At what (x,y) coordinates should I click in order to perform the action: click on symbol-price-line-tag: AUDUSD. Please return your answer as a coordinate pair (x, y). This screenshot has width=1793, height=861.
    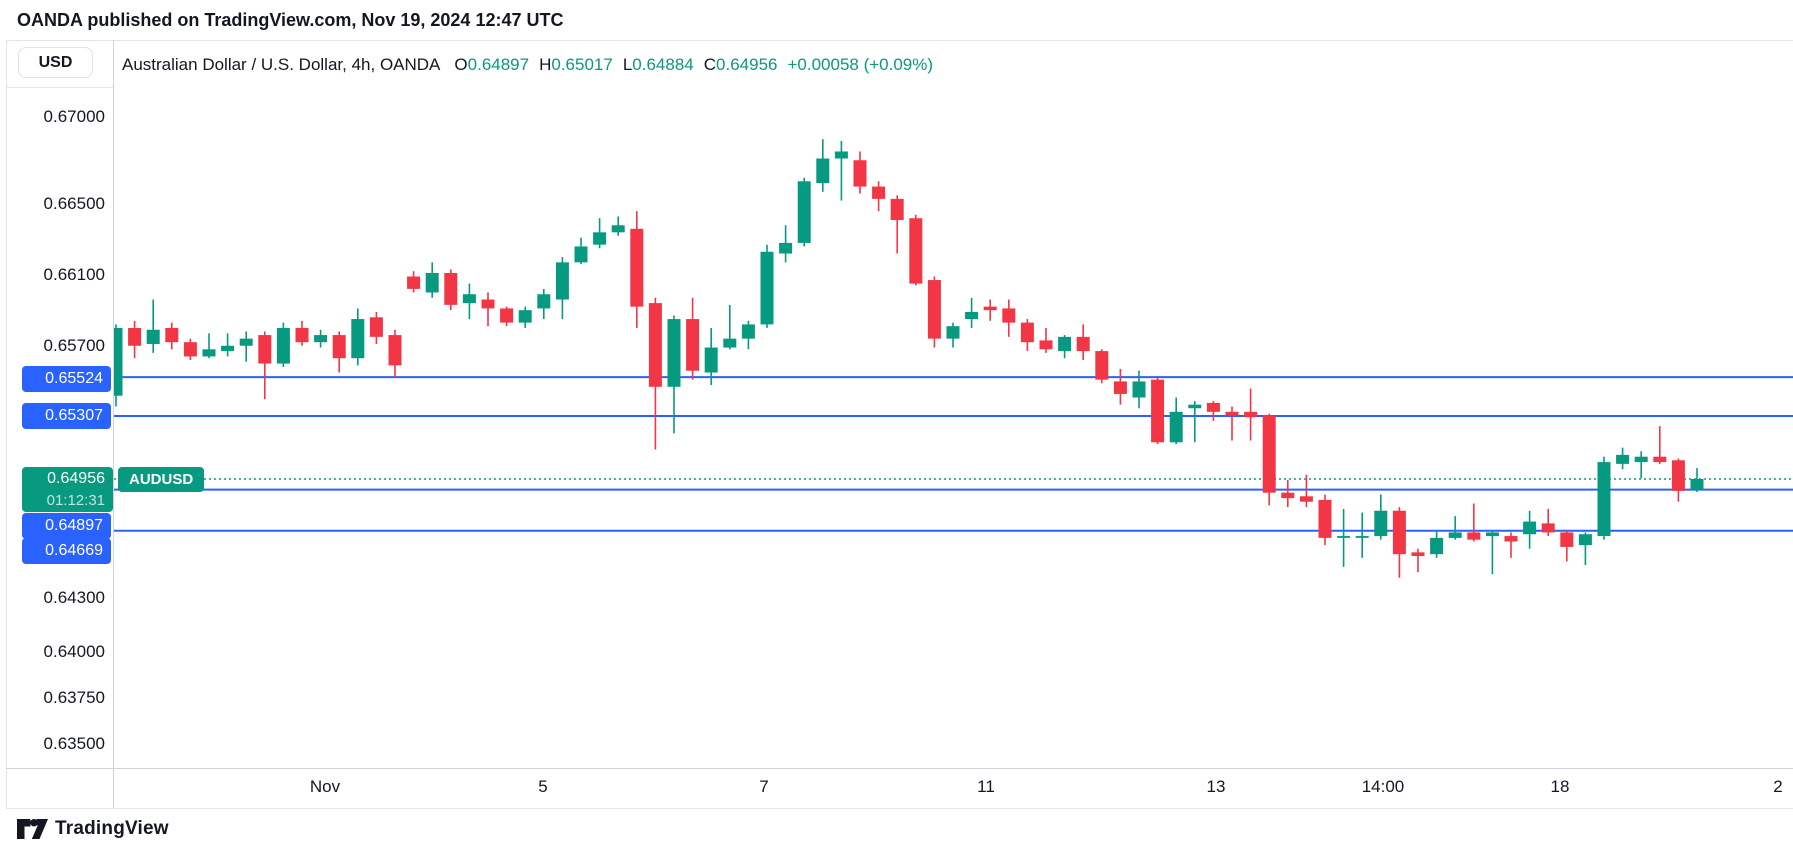
    Looking at the image, I should click on (161, 479).